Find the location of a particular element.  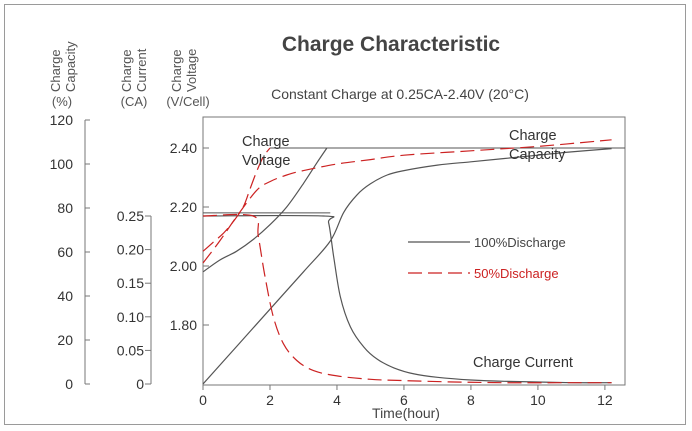

capacity-axis-label-line1: Charge is located at coordinates (55, 70).